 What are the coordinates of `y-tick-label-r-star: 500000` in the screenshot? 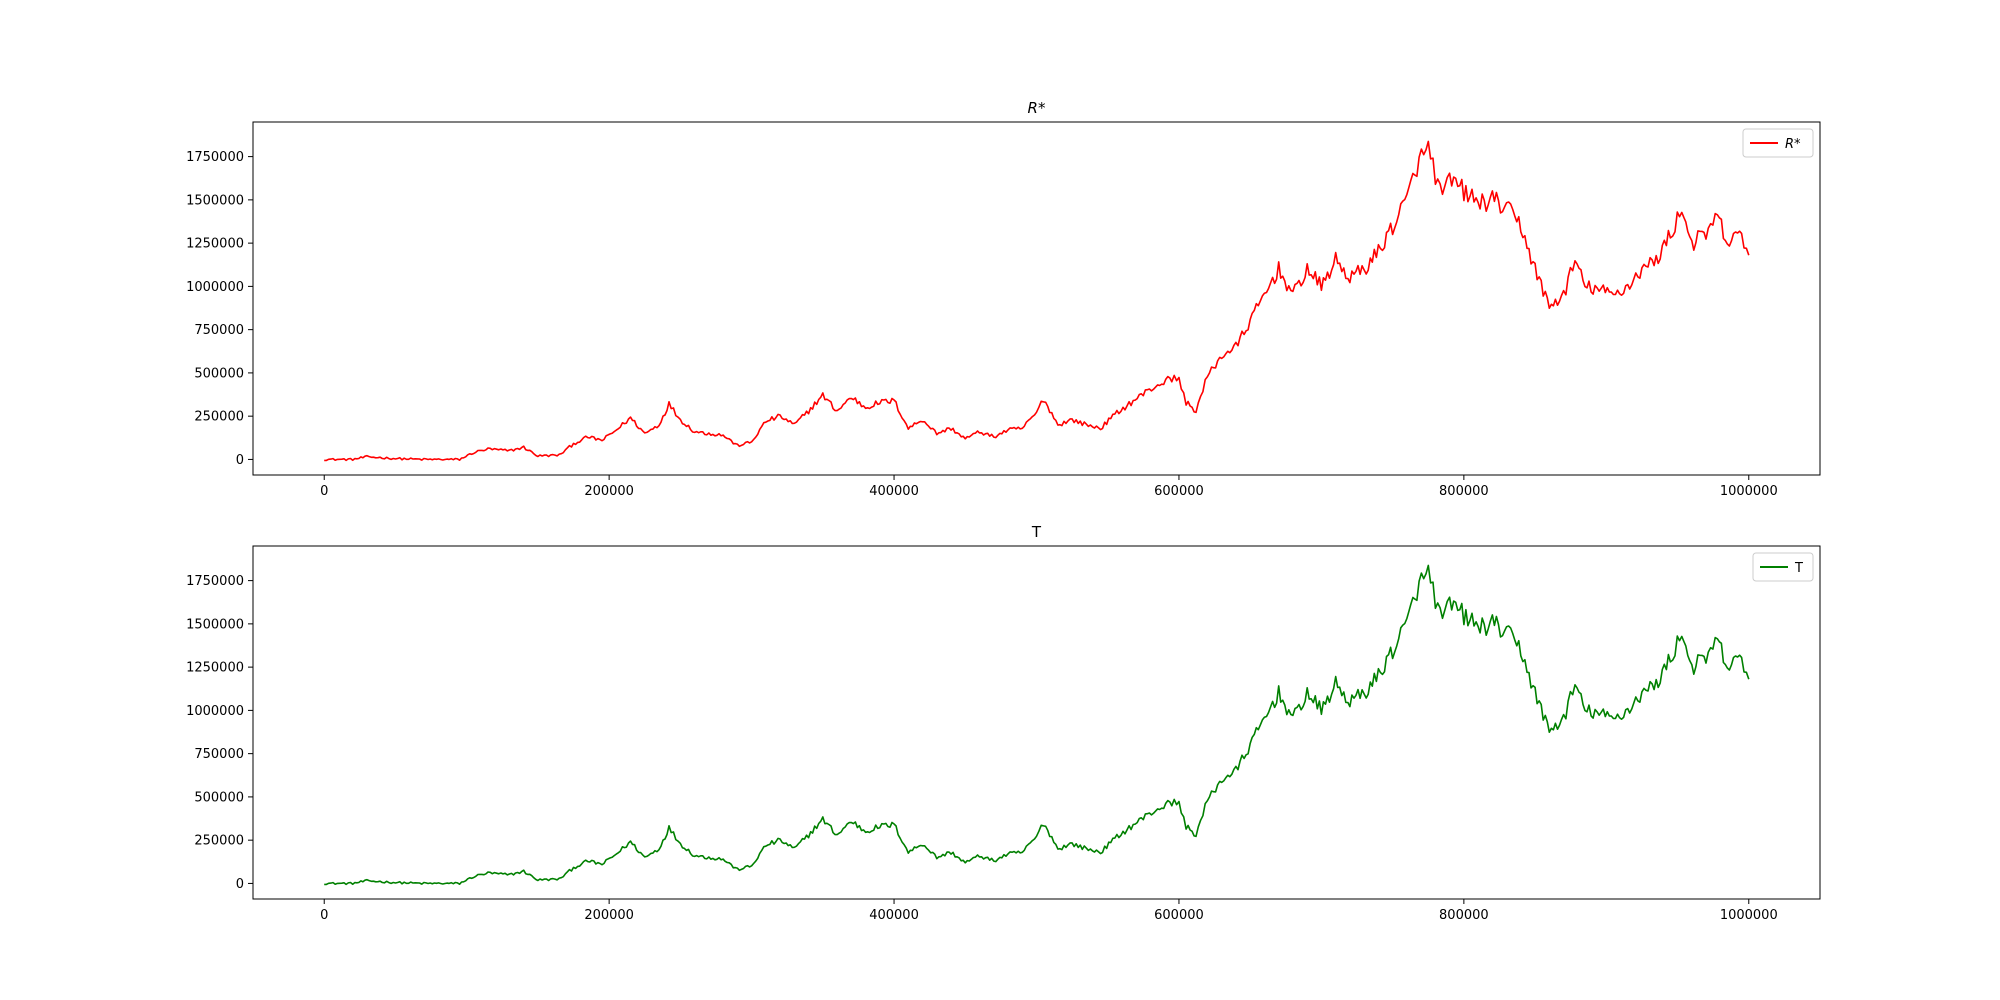 It's located at (219, 373).